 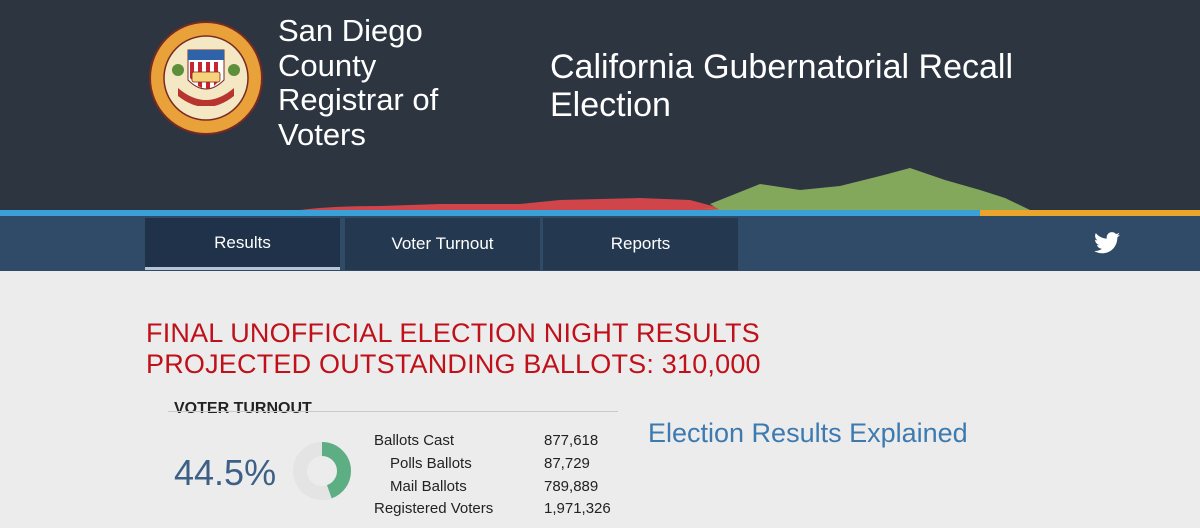 What do you see at coordinates (453, 333) in the screenshot?
I see `headline-line-1: FINAL UNOFFICIAL ELECTION NIGHT RESULTS` at bounding box center [453, 333].